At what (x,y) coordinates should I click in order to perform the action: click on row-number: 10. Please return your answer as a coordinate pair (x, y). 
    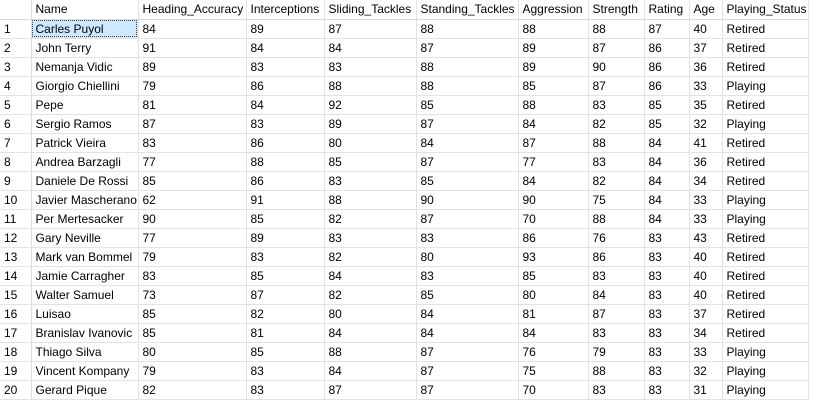
    Looking at the image, I should click on (16, 200).